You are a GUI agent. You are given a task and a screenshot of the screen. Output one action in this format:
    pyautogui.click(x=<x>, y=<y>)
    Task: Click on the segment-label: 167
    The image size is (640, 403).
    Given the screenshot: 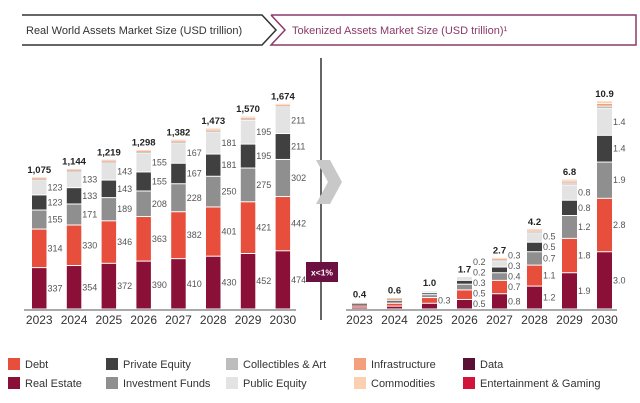 What is the action you would take?
    pyautogui.click(x=194, y=174)
    